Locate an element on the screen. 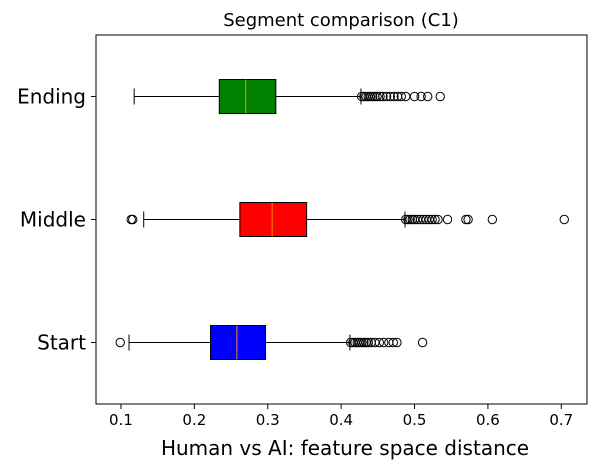  x-tick-label-4: 0.5 is located at coordinates (415, 420).